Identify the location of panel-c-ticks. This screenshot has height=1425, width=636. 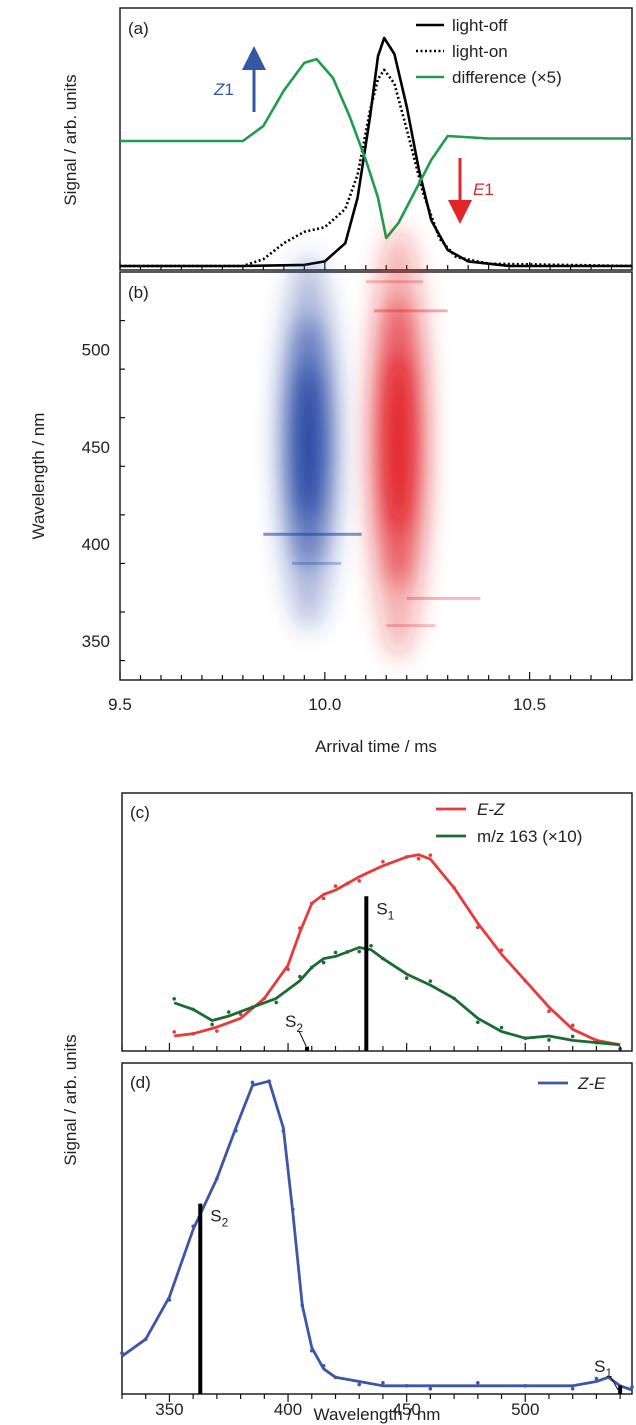
(371, 1047).